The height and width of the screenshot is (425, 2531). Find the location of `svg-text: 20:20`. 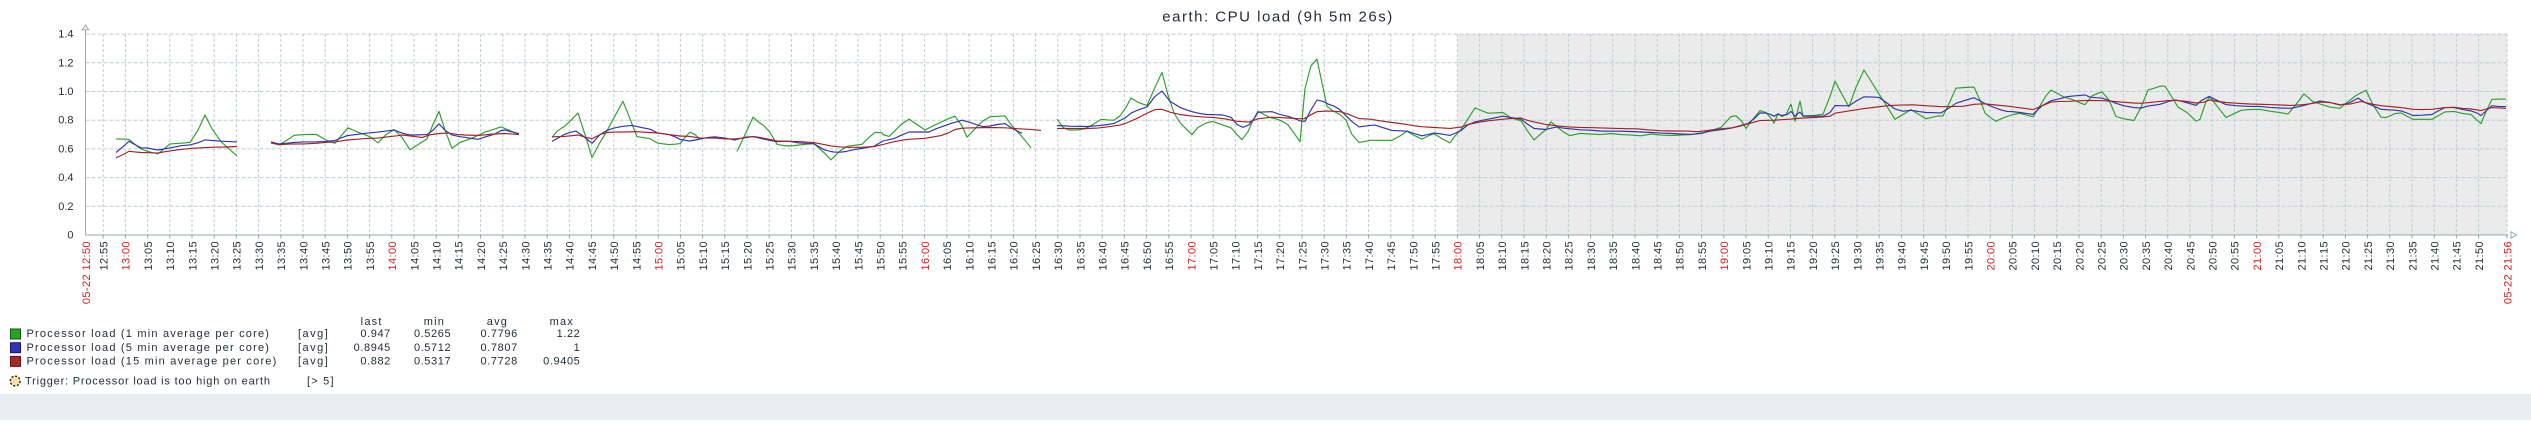

svg-text: 20:20 is located at coordinates (2080, 256).